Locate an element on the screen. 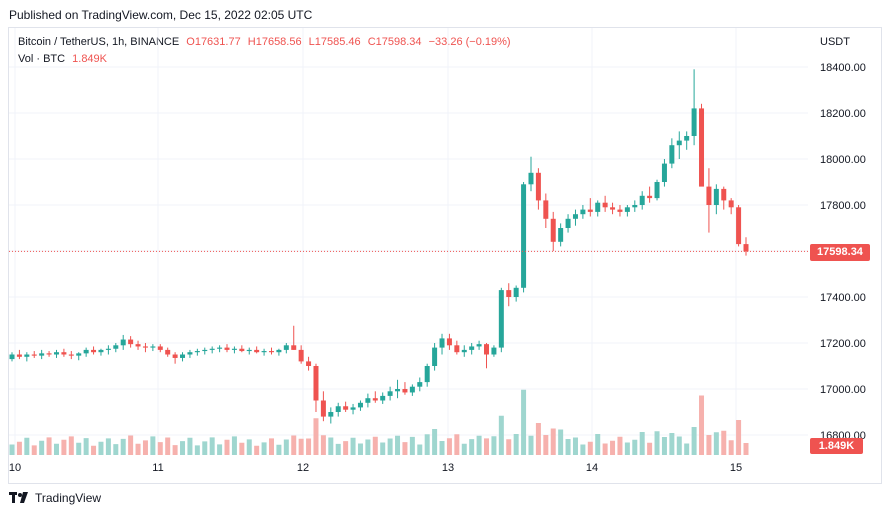 The width and height of the screenshot is (891, 517). legend-change: −33.26 (−0.19%) is located at coordinates (469, 42).